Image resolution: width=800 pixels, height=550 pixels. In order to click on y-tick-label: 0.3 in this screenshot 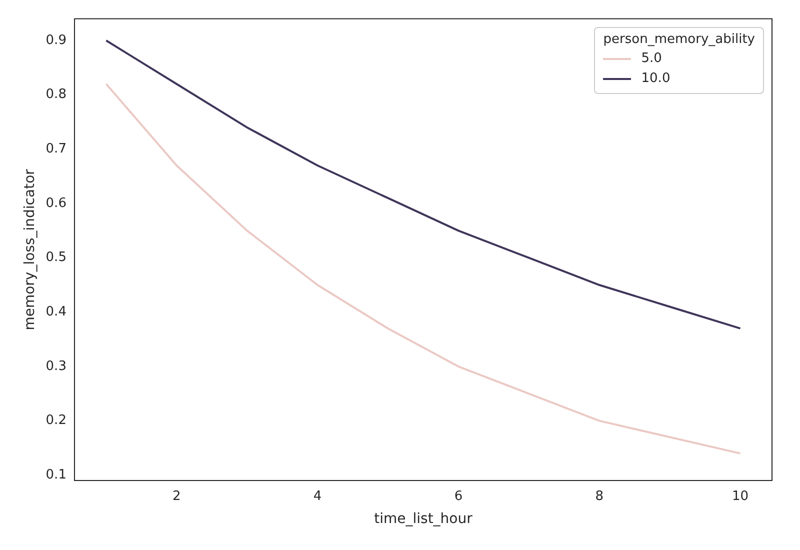, I will do `click(56, 366)`.